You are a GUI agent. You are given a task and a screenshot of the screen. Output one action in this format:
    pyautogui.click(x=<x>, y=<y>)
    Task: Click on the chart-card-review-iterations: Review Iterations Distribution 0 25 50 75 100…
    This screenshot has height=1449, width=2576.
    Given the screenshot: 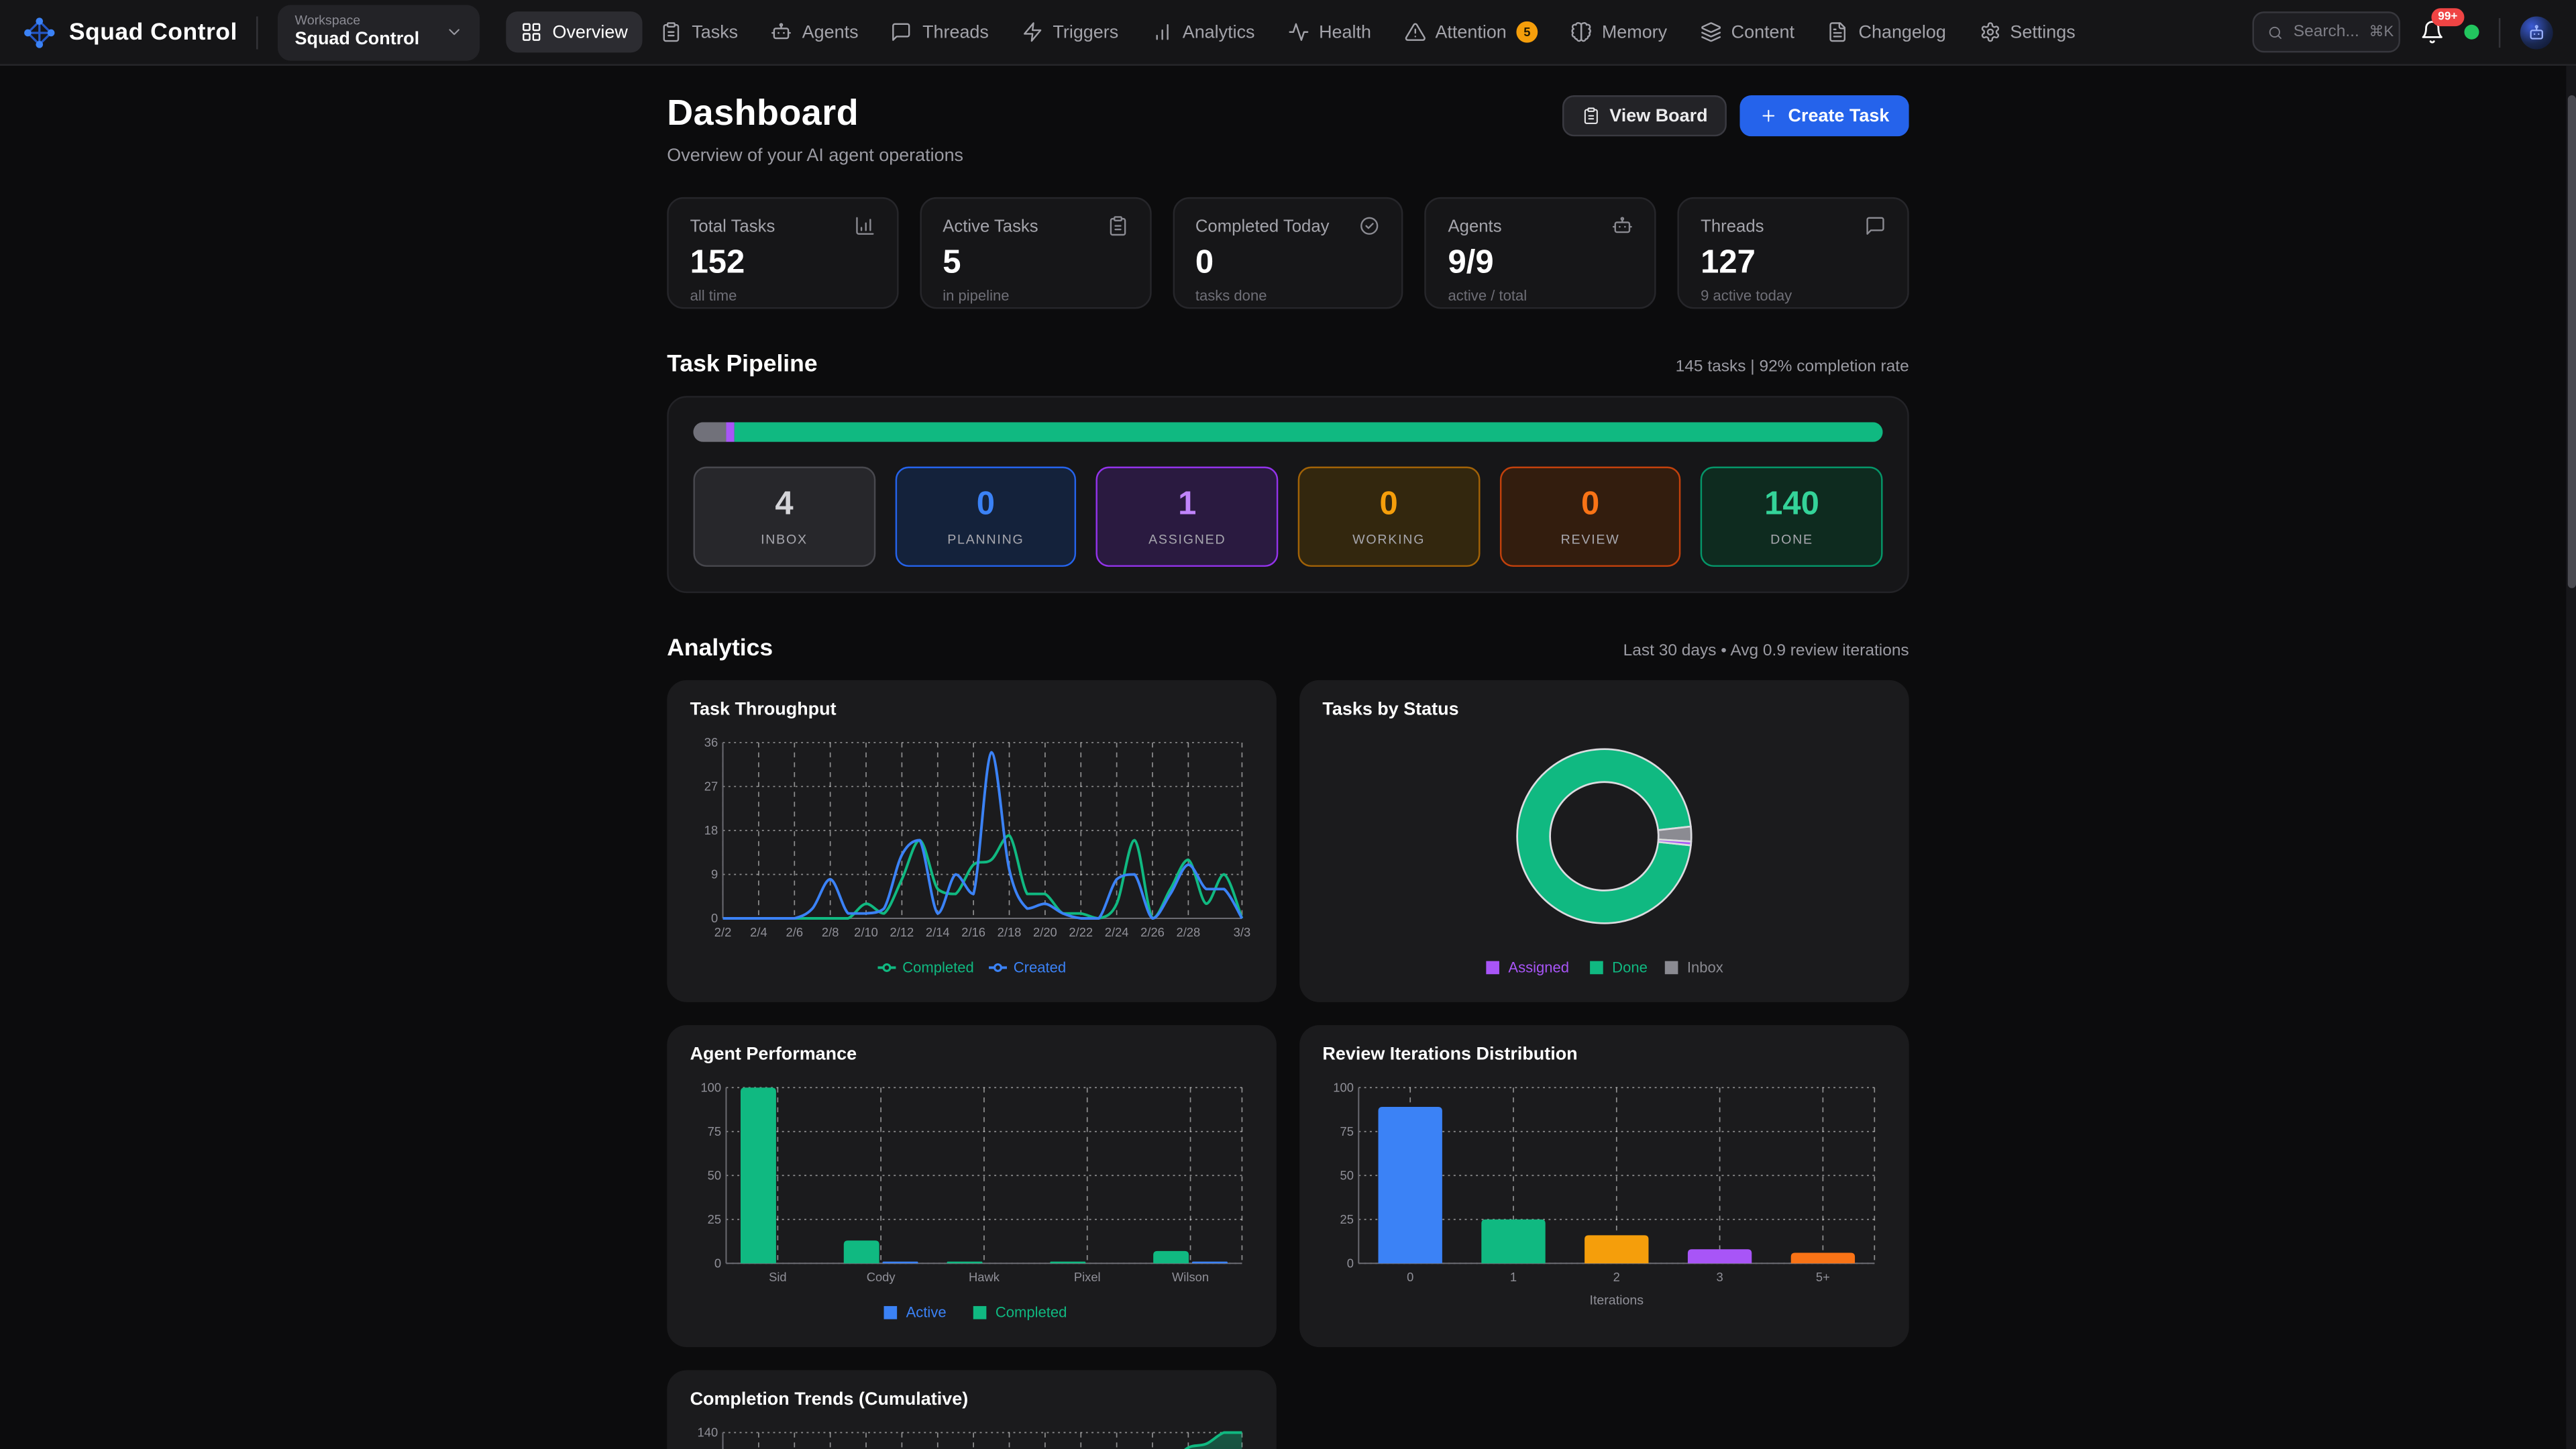 What is the action you would take?
    pyautogui.click(x=1604, y=1186)
    